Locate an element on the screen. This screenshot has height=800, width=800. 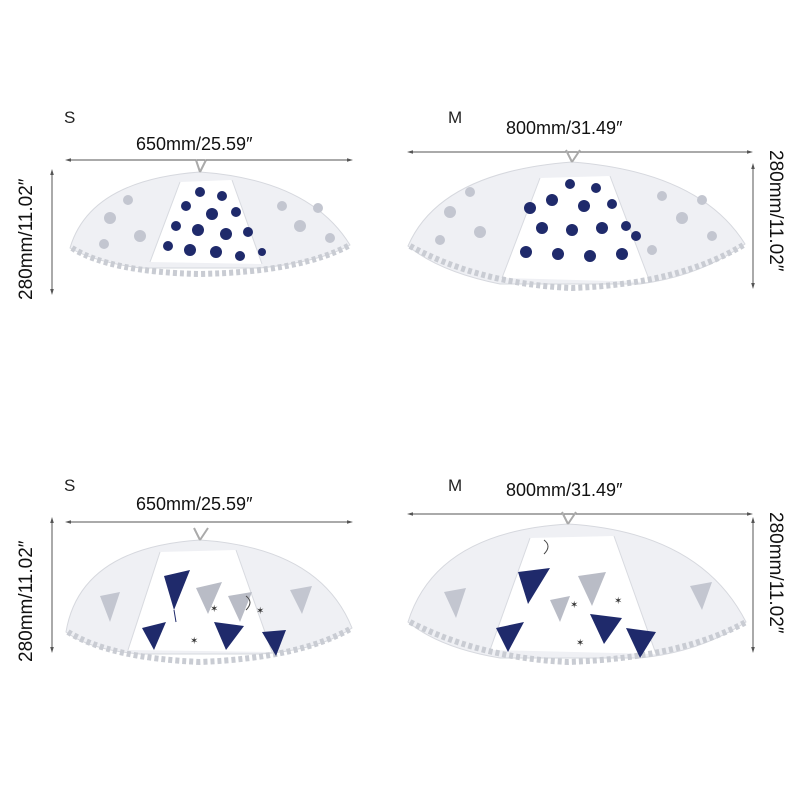
food-cover-small-trees-illustration: ✶ ✶ ✶ is located at coordinates (202, 591).